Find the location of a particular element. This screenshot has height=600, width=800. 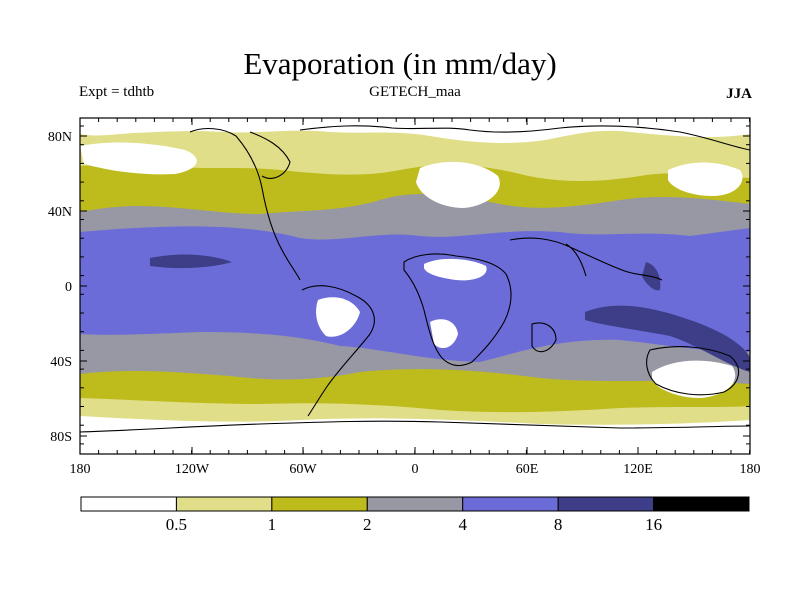

legend-label: 2 is located at coordinates (367, 524).